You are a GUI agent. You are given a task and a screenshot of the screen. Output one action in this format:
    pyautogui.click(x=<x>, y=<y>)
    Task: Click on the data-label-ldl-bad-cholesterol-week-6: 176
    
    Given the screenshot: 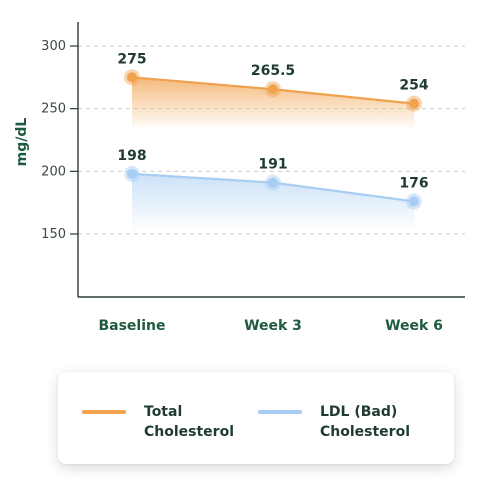 What is the action you would take?
    pyautogui.click(x=413, y=183)
    